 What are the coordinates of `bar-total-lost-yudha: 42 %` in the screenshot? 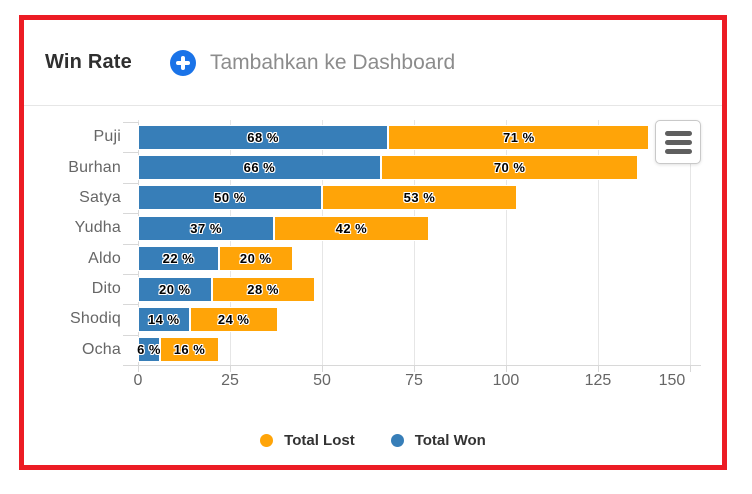 It's located at (351, 228).